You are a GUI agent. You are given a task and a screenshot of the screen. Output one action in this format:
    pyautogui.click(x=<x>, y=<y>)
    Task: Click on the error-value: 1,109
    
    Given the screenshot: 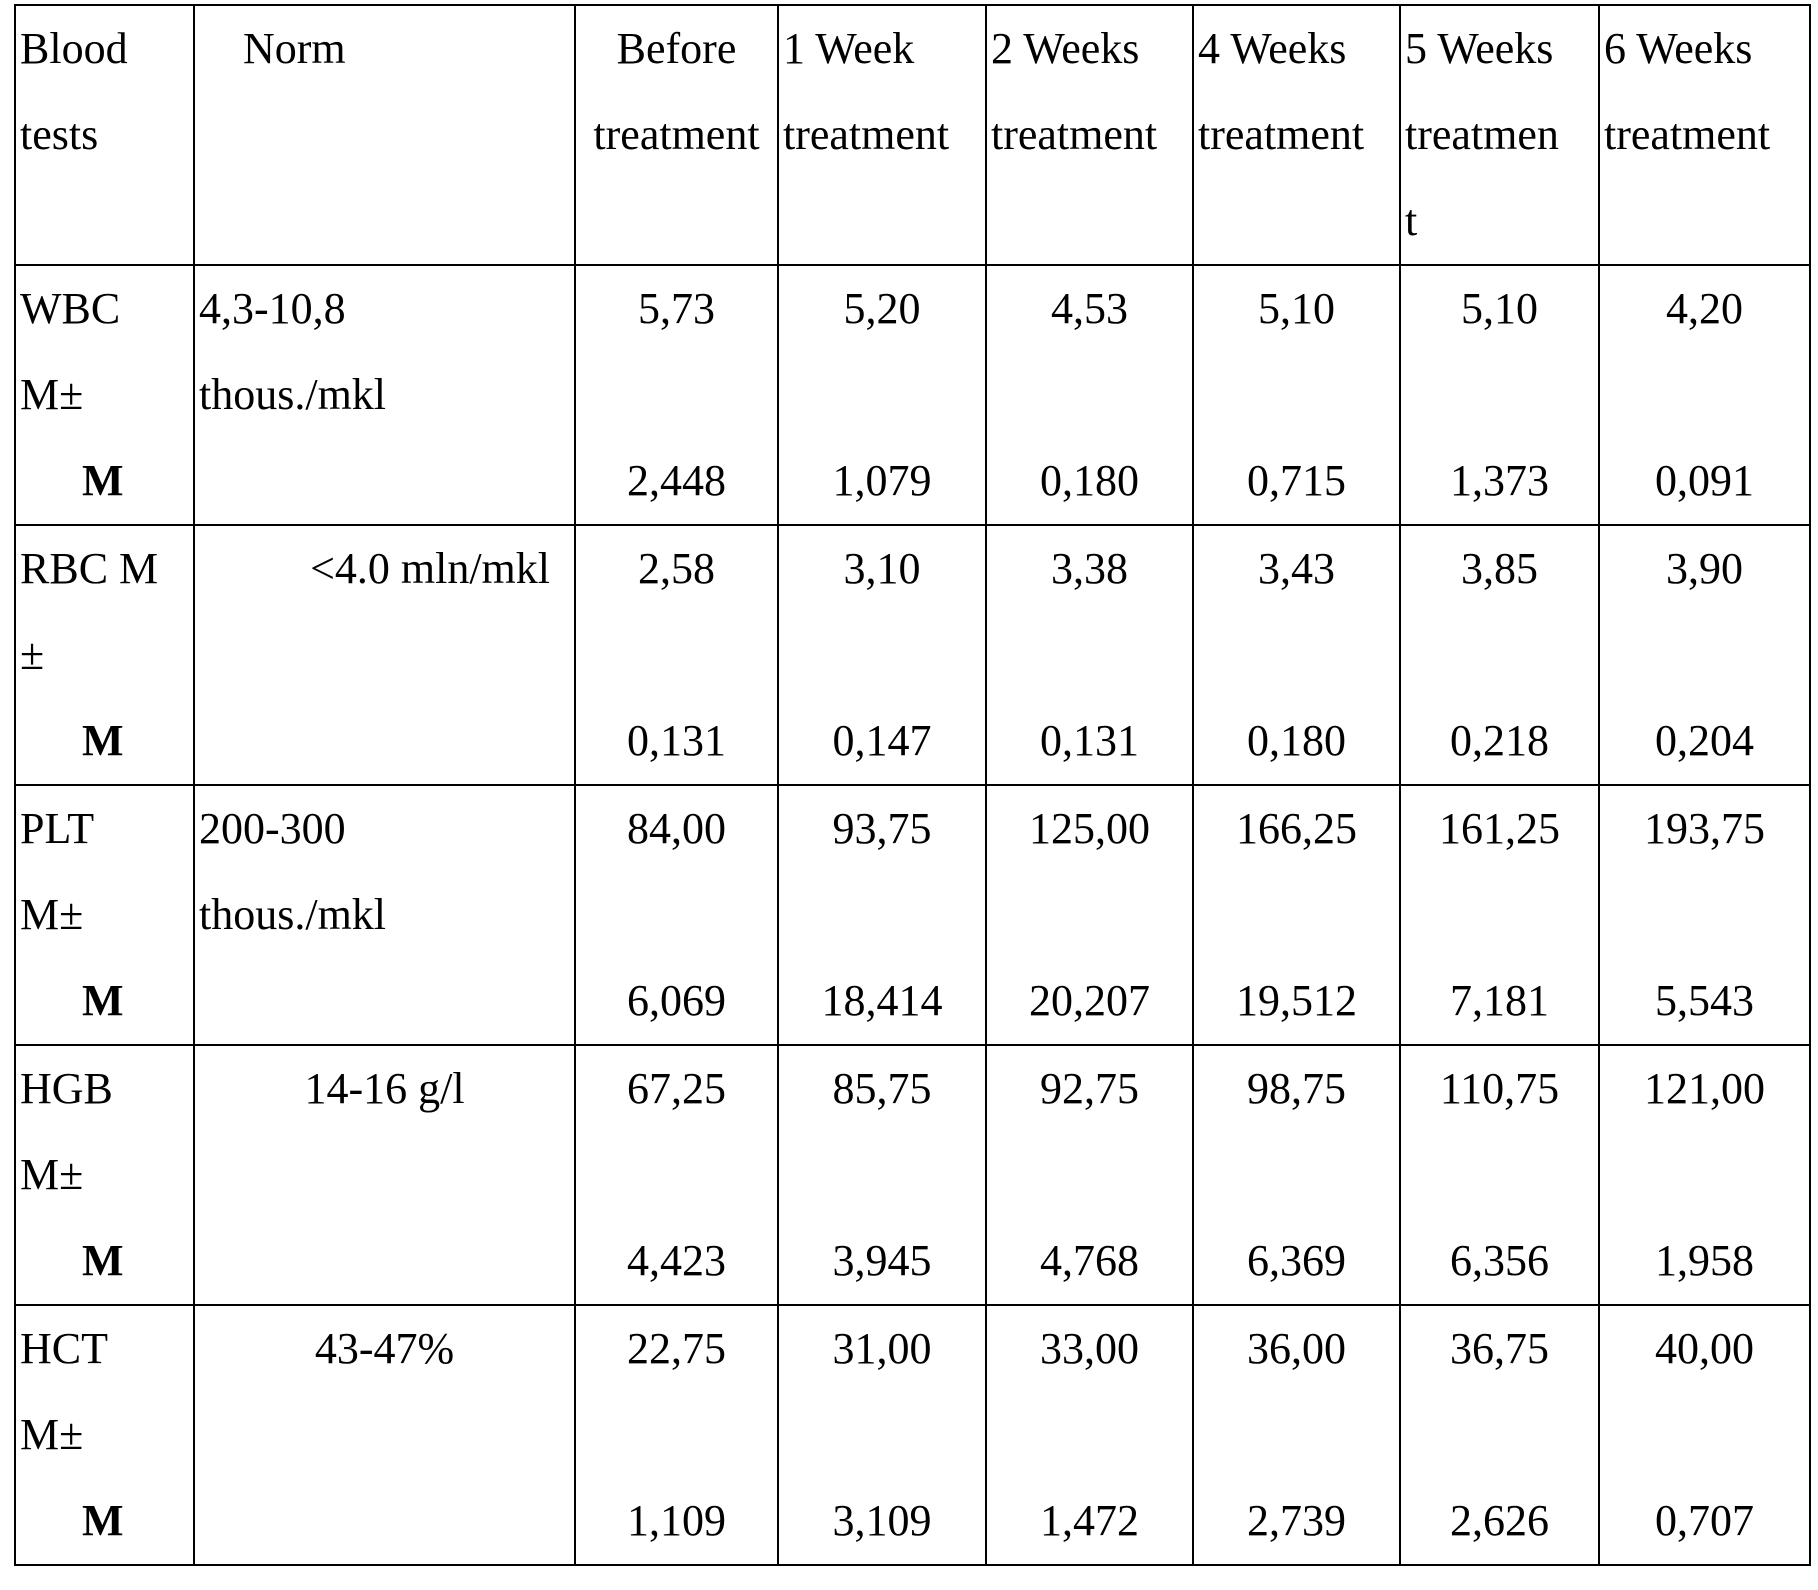 What is the action you would take?
    pyautogui.click(x=676, y=1520)
    